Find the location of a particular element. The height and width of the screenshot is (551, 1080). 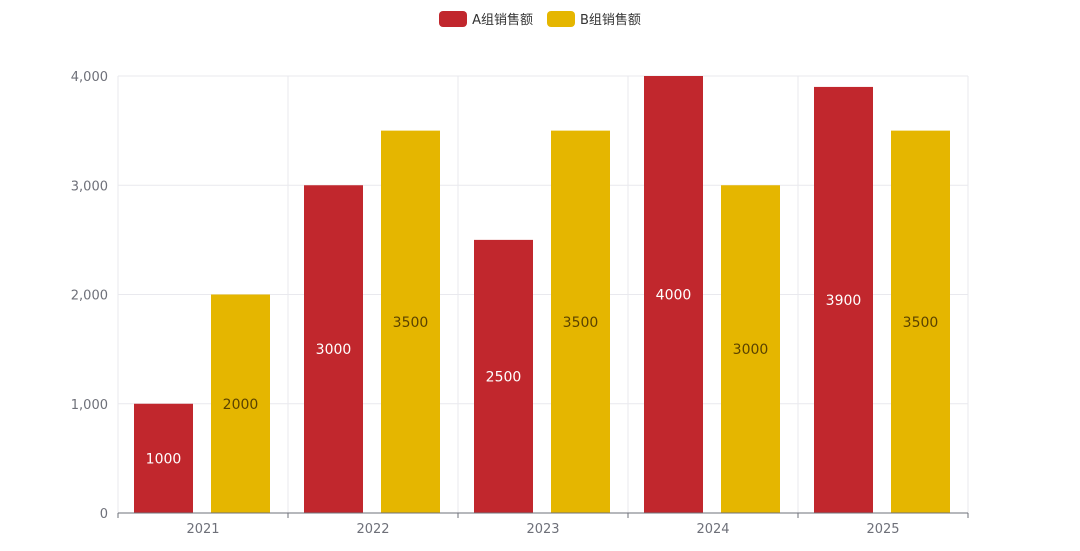

bar-a-2025 is located at coordinates (843, 300).